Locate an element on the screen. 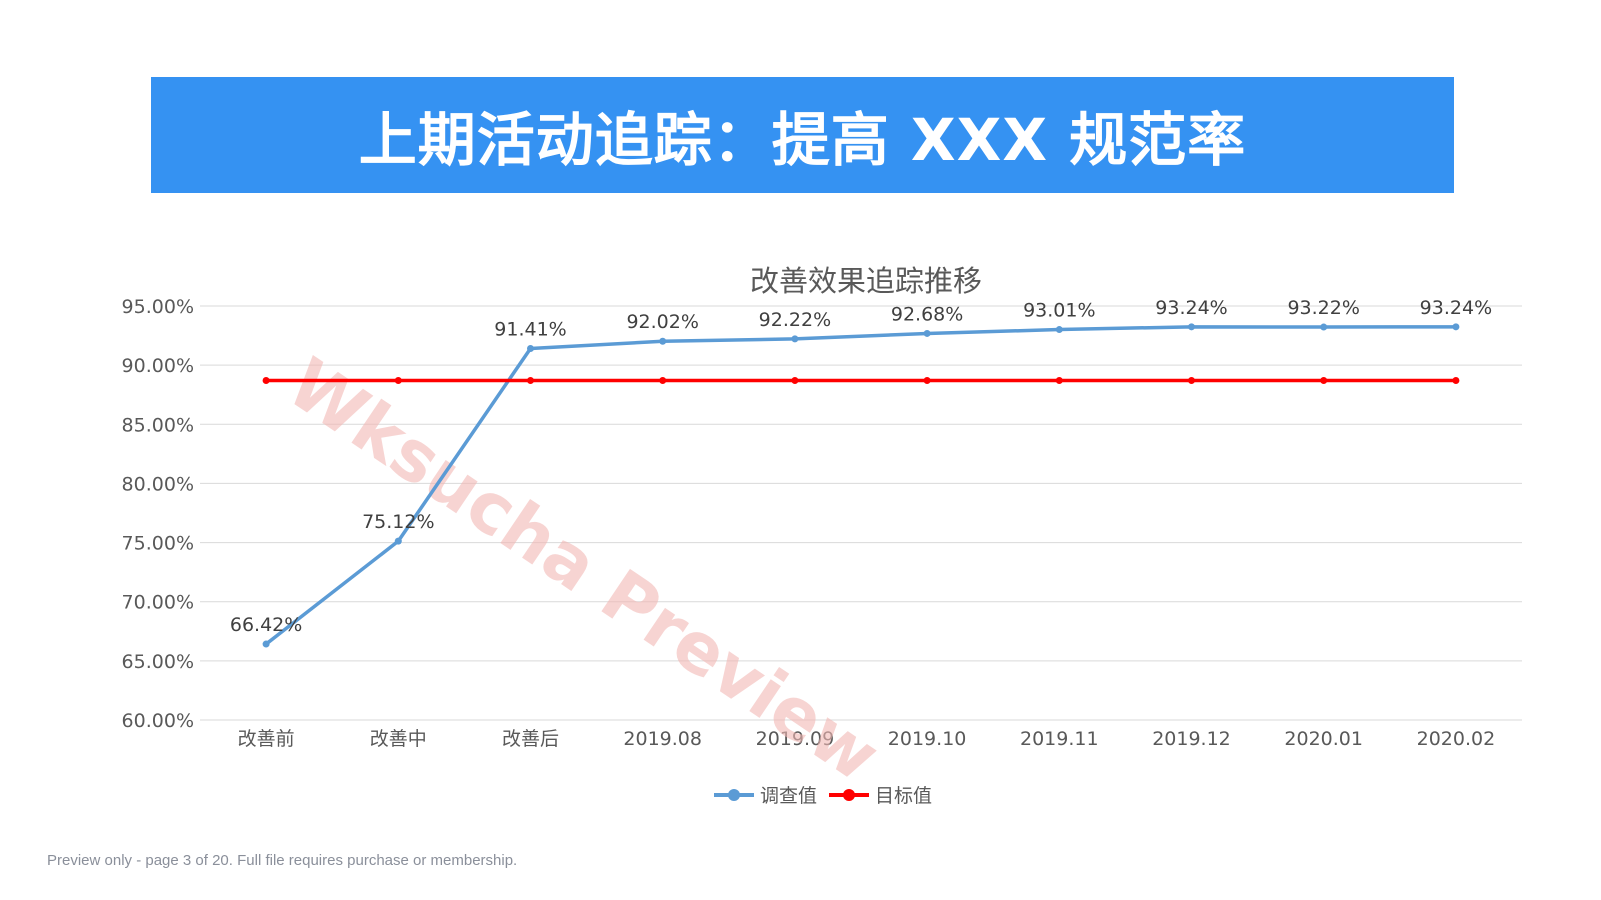 This screenshot has height=900, width=1601. data-label: 92.22% is located at coordinates (795, 320).